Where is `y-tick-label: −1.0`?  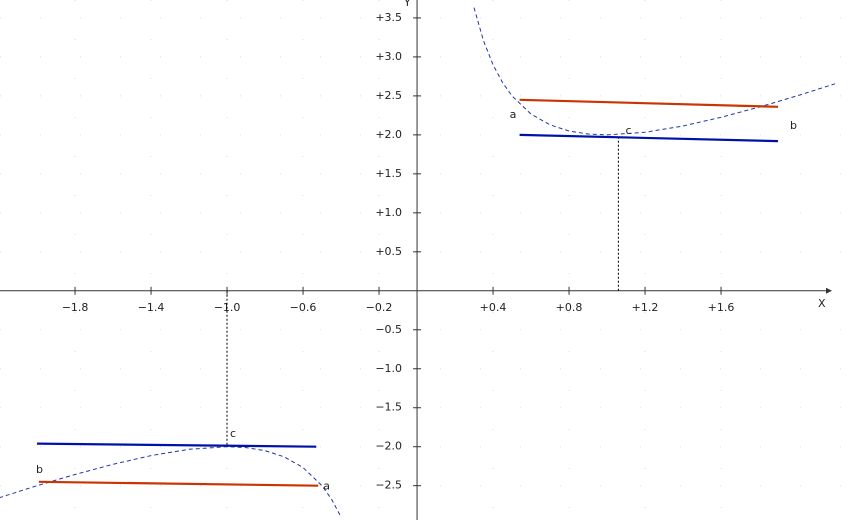
y-tick-label: −1.0 is located at coordinates (388, 368).